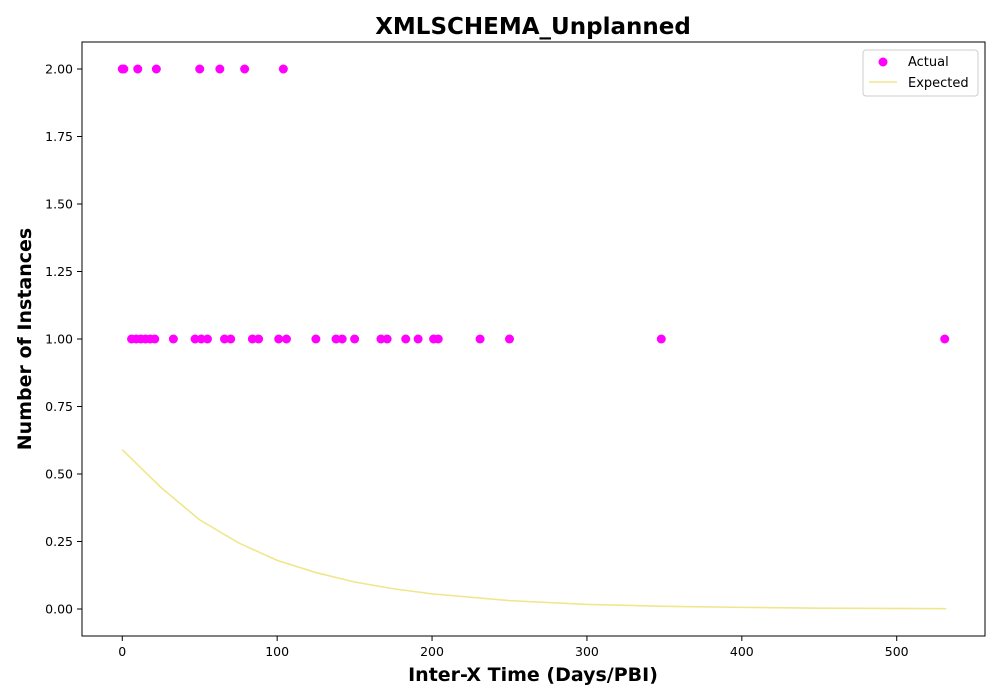  I want to click on x-axis-ticks: 0 100 200 300 400 500, so click(513, 647).